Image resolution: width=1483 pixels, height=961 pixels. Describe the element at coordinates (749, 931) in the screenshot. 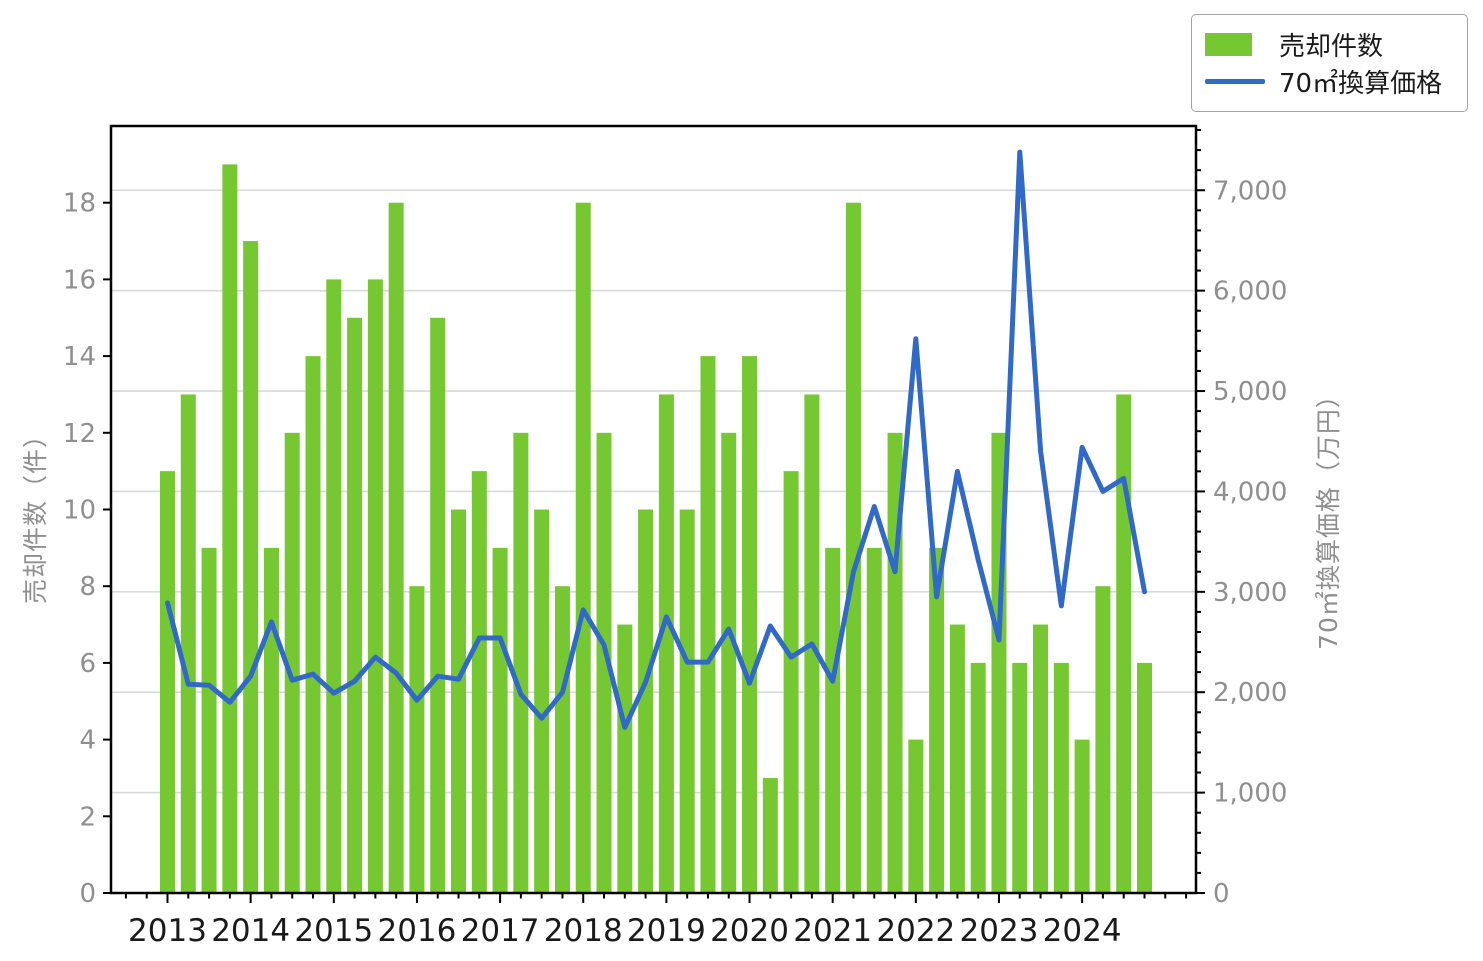

I see `x-axis-tick-label: 2020` at that location.